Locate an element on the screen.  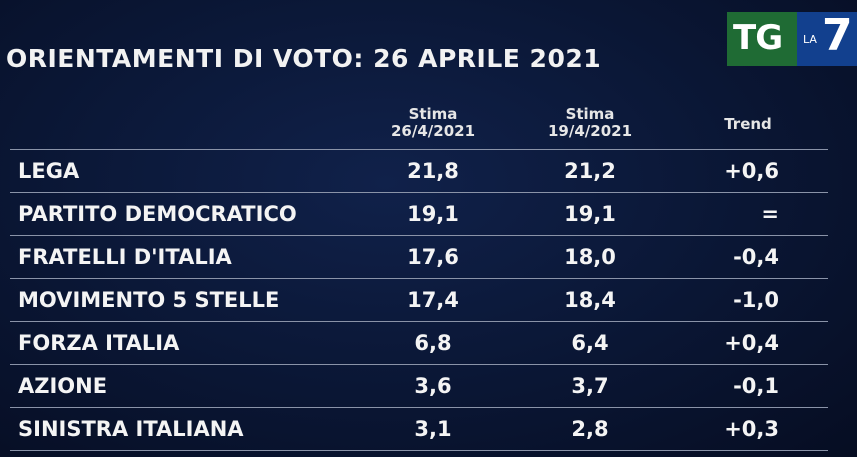
row-label: FRATELLI D'ITALIA is located at coordinates (125, 257).